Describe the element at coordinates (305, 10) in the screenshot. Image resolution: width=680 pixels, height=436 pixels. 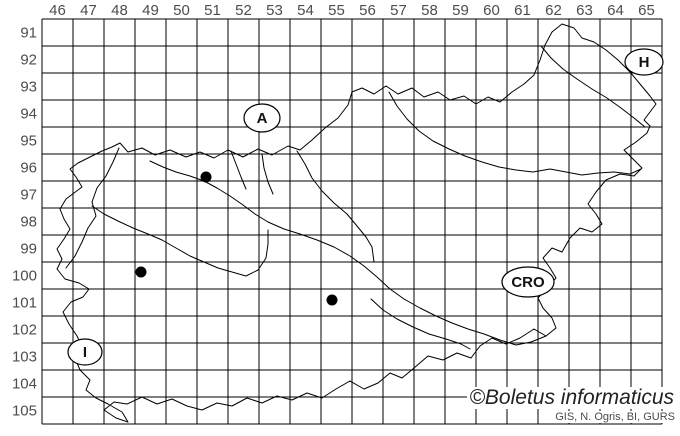
I see `grid-column-label: 54` at that location.